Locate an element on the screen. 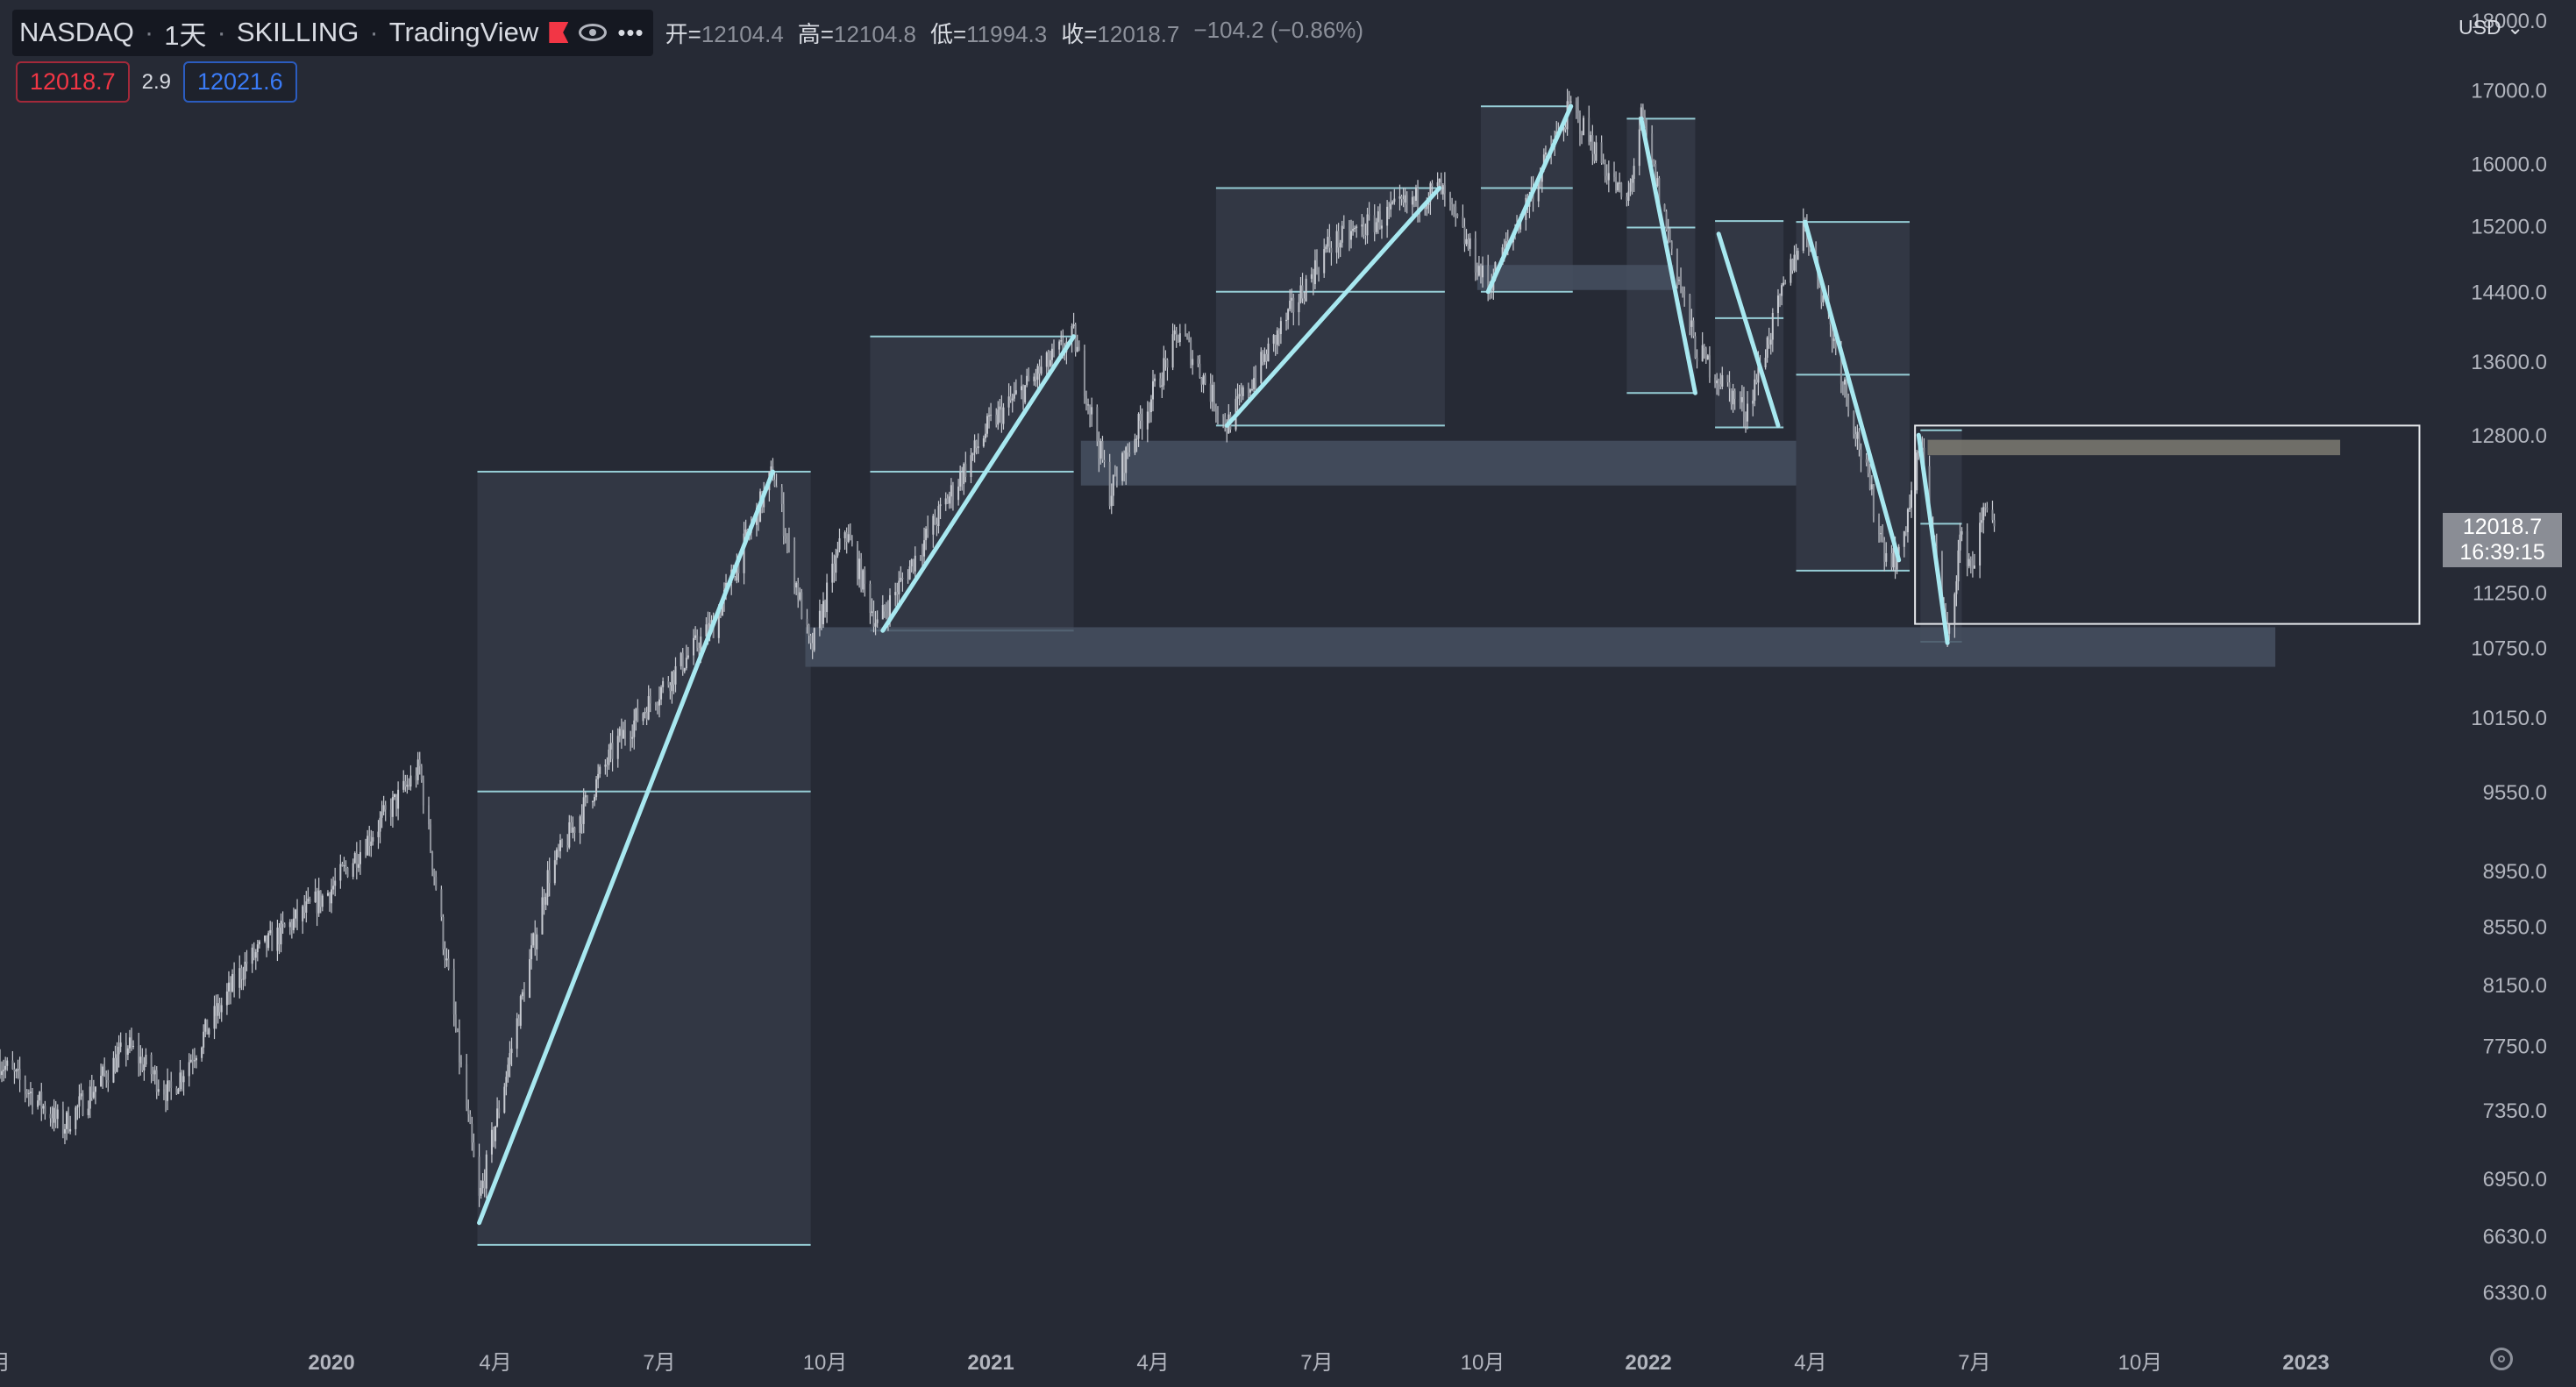 The height and width of the screenshot is (1387, 2576). more-icon: ••• is located at coordinates (630, 32).